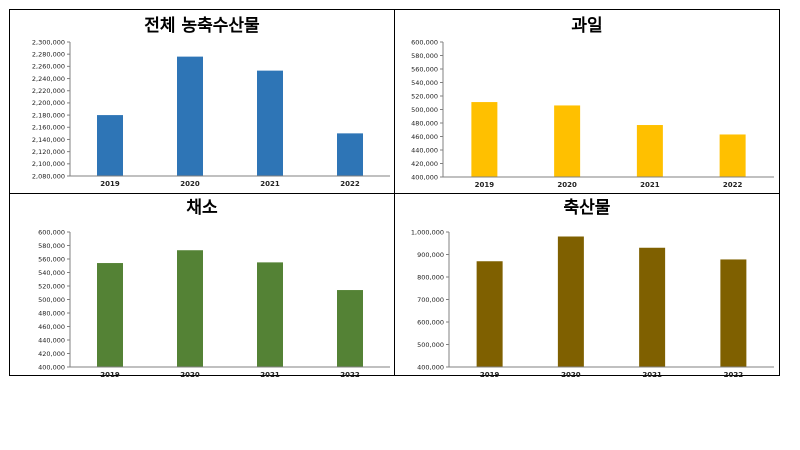 The image size is (800, 450). What do you see at coordinates (652, 307) in the screenshot?
I see `bar-livestock-2021` at bounding box center [652, 307].